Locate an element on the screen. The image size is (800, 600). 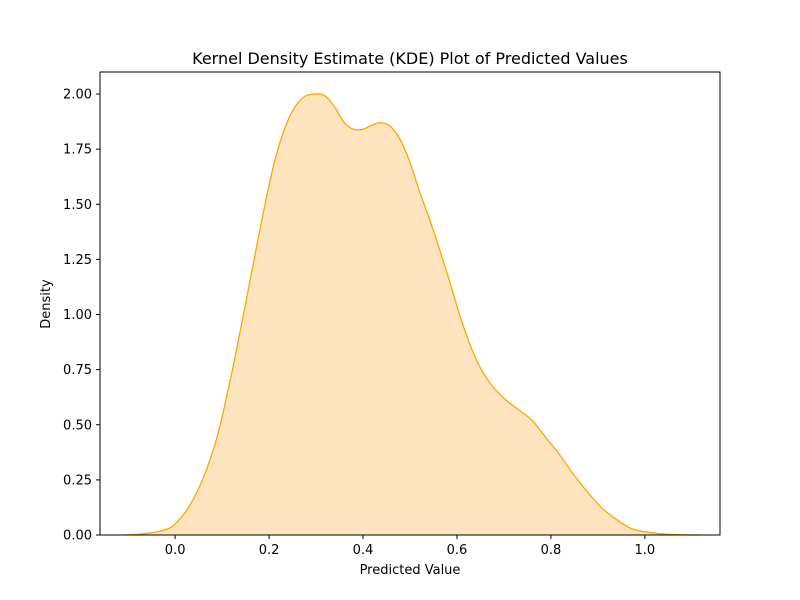
x-axis-label: Predicted Value is located at coordinates (410, 570).